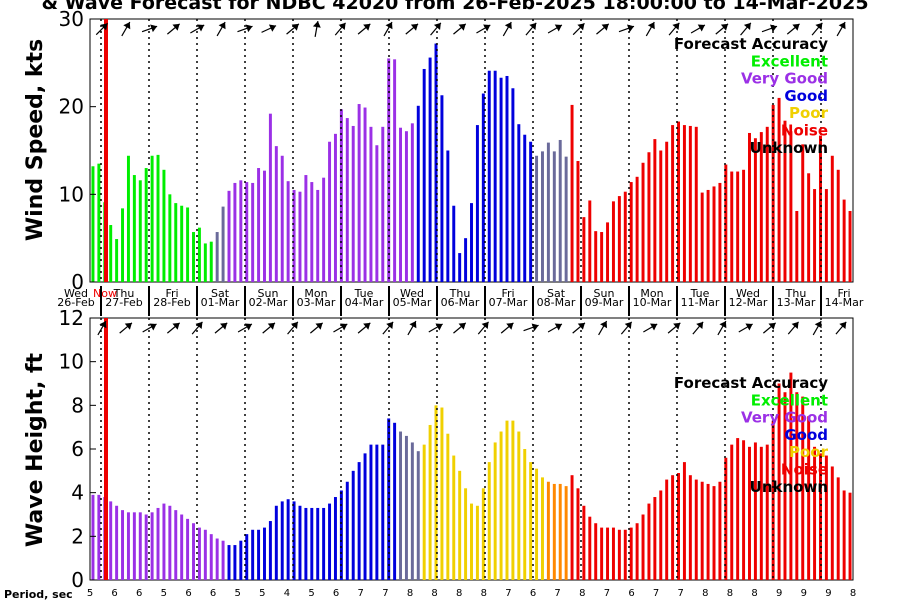  I want to click on y-tick-label: 0, so click(77, 580).